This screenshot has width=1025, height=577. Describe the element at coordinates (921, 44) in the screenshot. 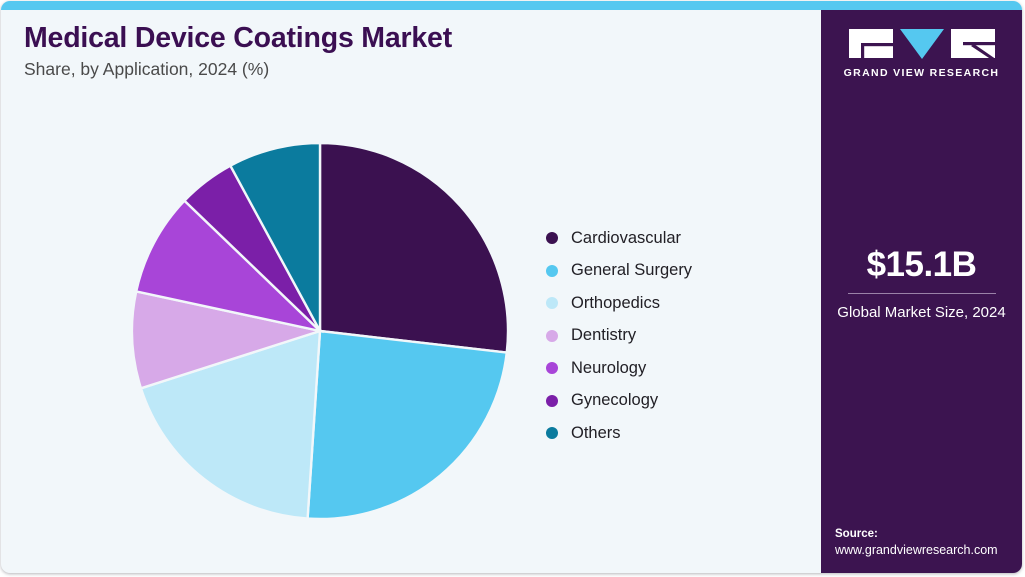

I see `gvr-logo-icon` at that location.